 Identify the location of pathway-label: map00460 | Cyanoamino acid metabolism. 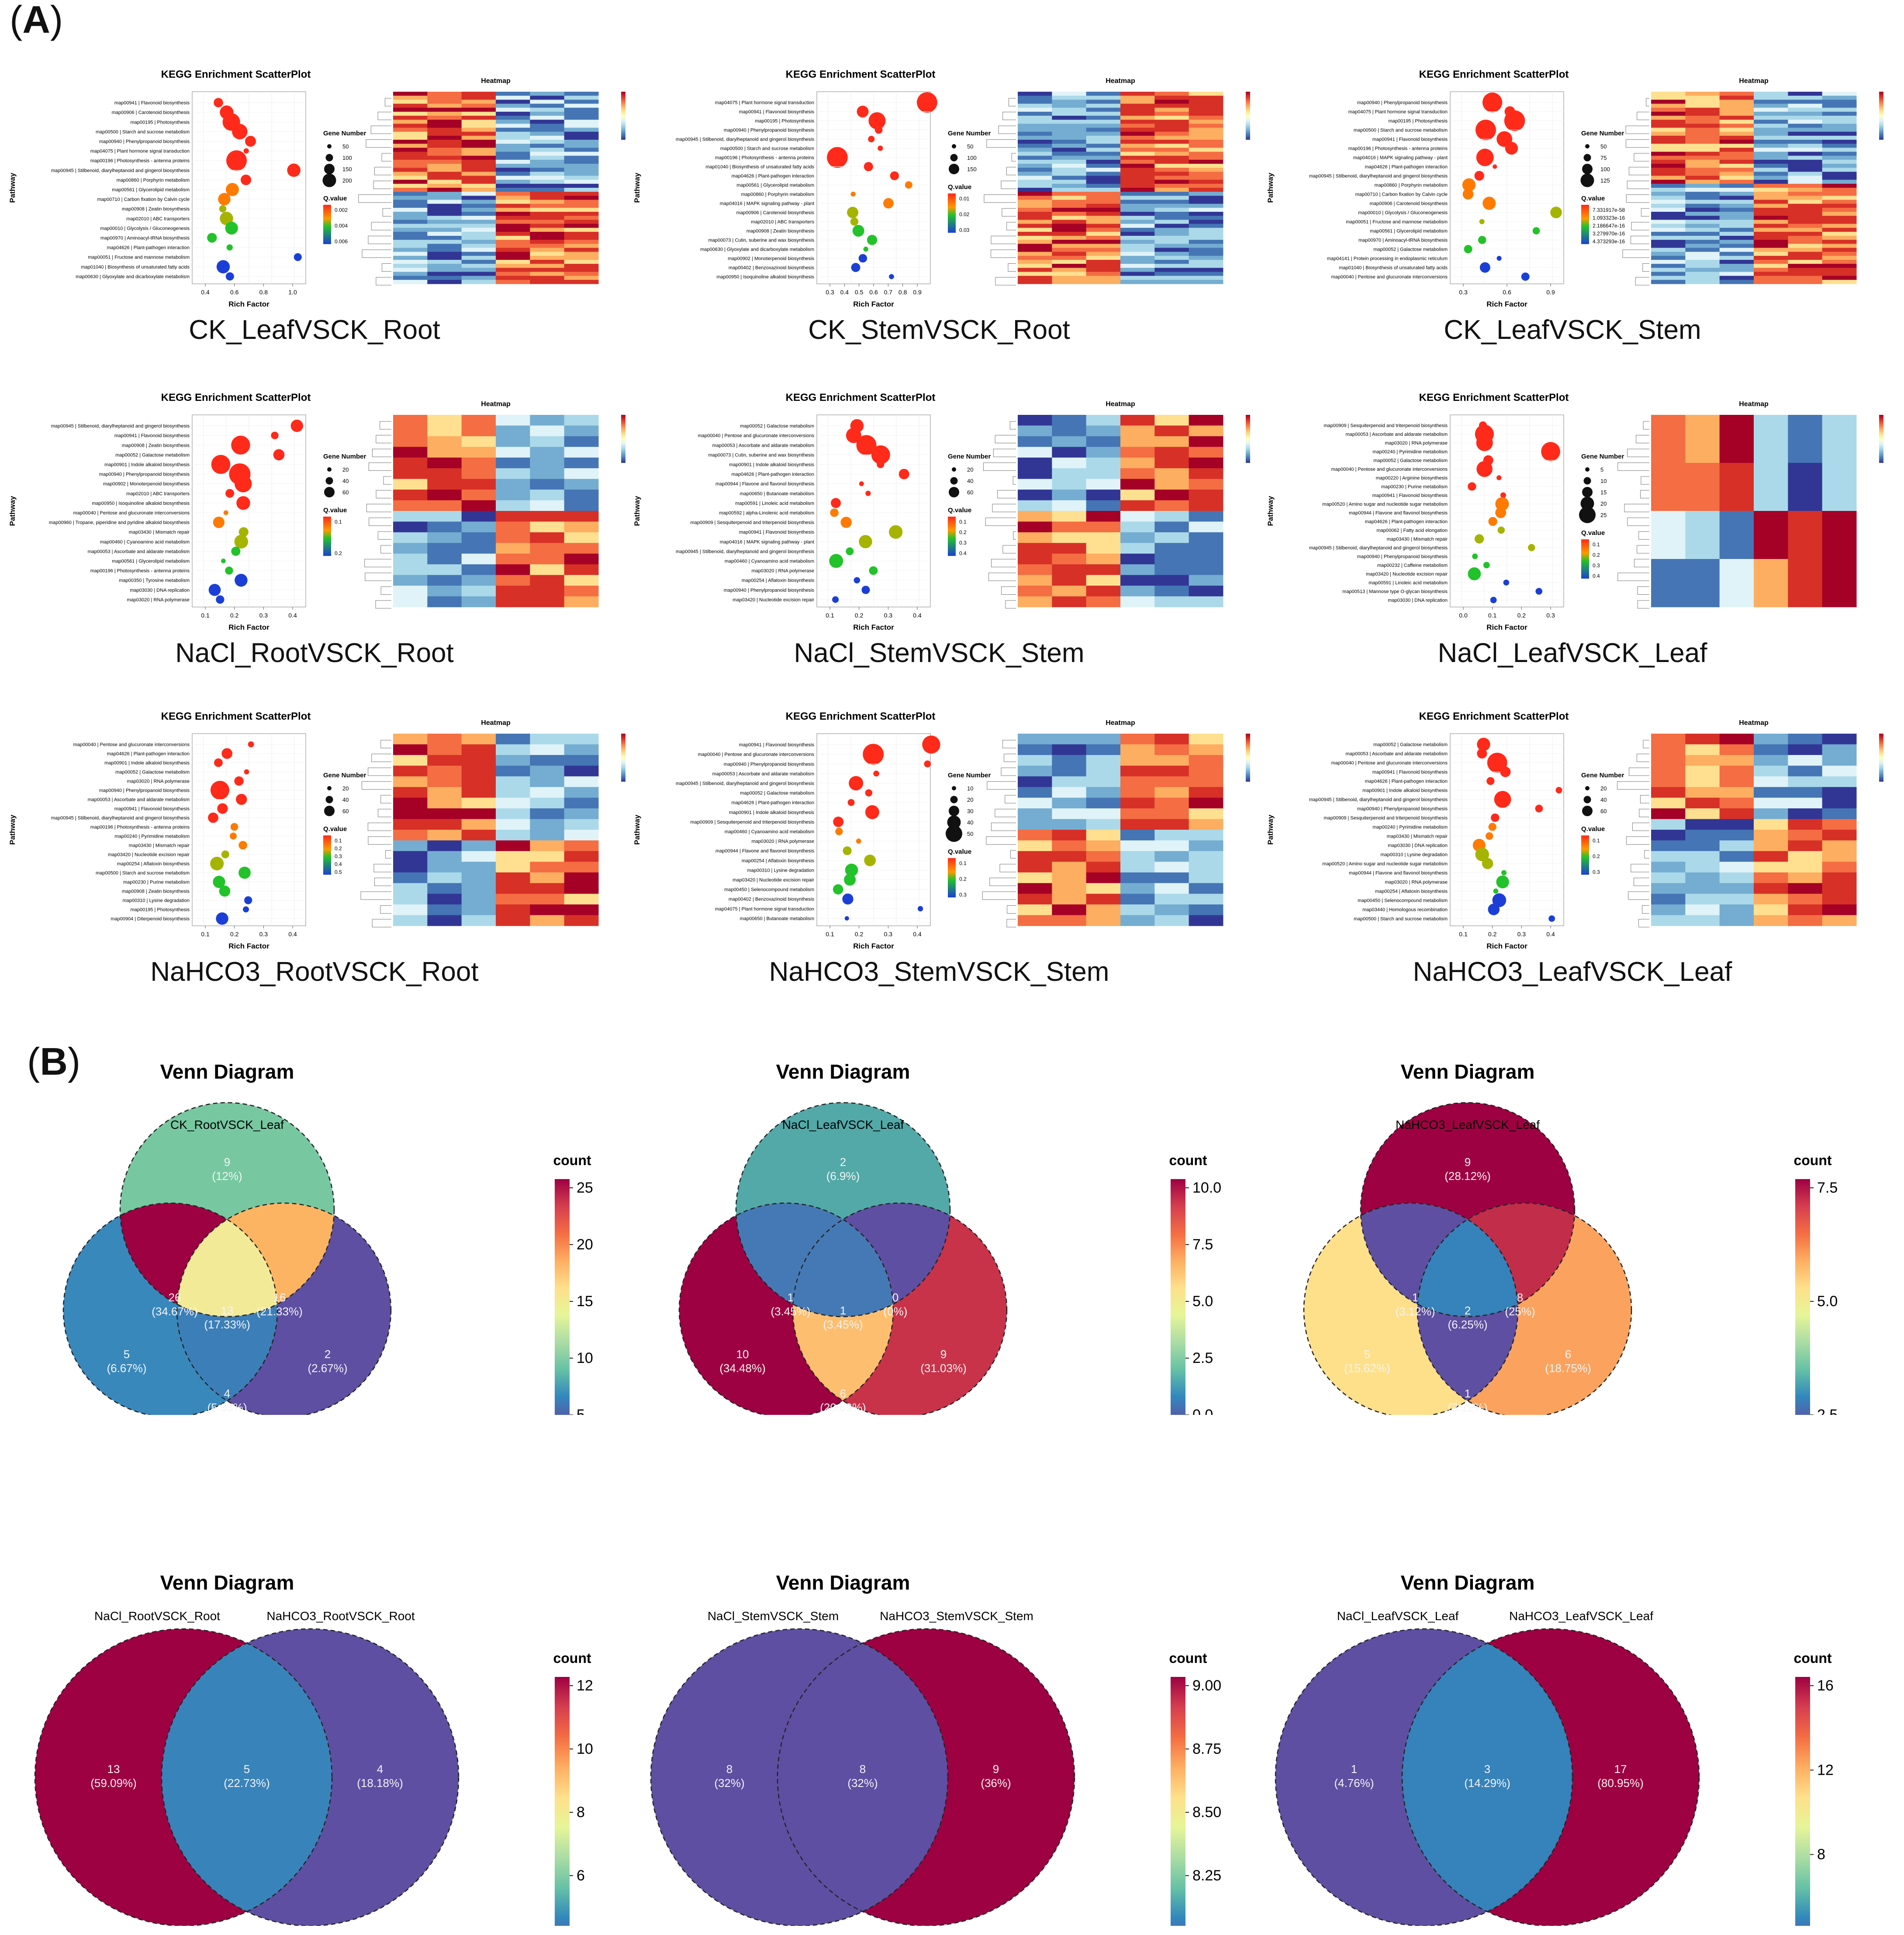
(769, 561).